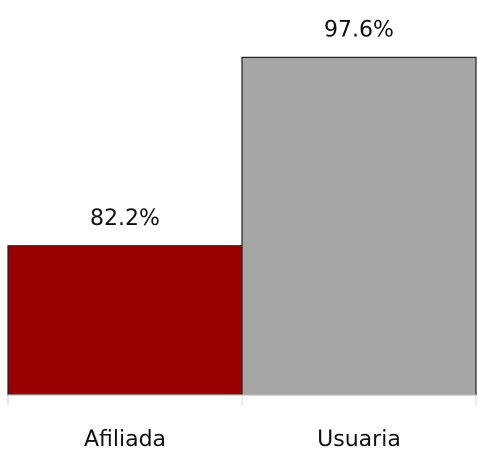  What do you see at coordinates (125, 218) in the screenshot?
I see `value-label: 82.2%` at bounding box center [125, 218].